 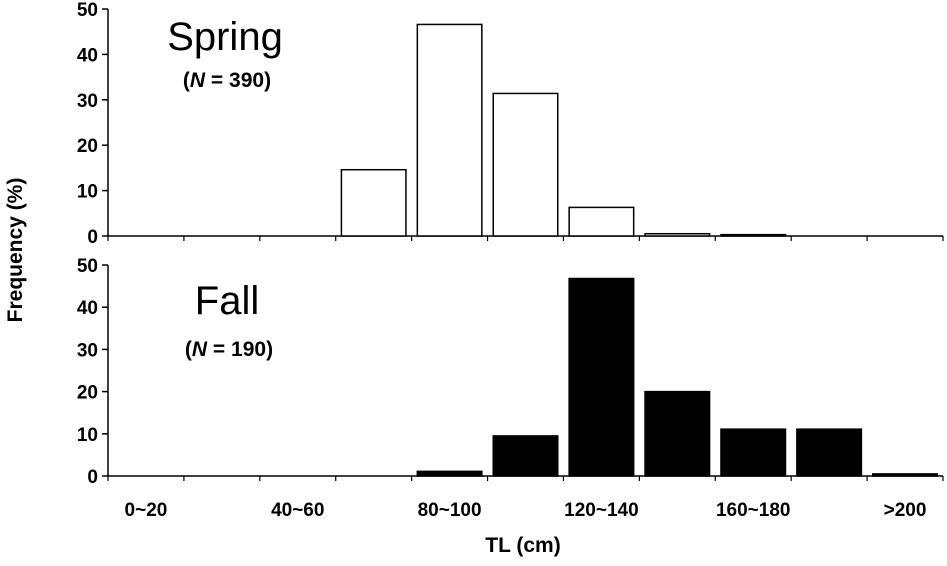 I want to click on panel-title: Spring, so click(x=225, y=37).